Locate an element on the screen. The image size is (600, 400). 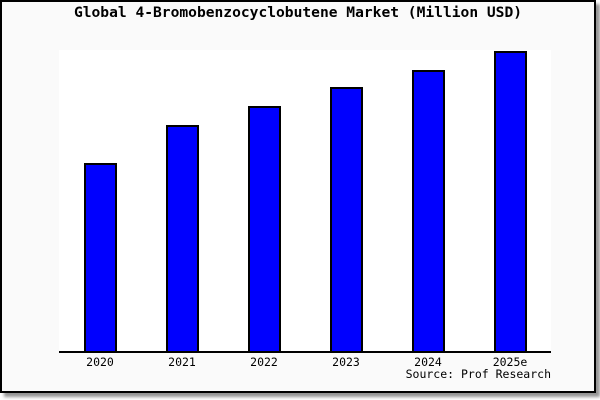
x-tick-label-2023: 2023 is located at coordinates (346, 362).